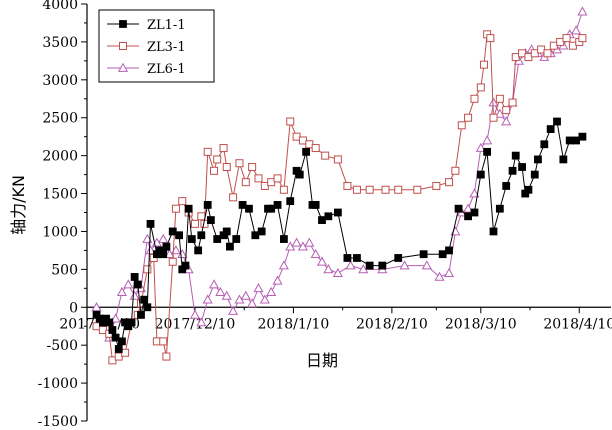 The height and width of the screenshot is (430, 612). I want to click on y-tick-label: -1000, so click(58, 384).